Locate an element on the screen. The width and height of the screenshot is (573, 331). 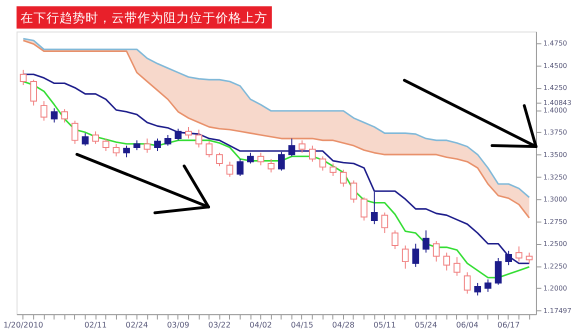
x-tick-label: 06/04 is located at coordinates (467, 325).